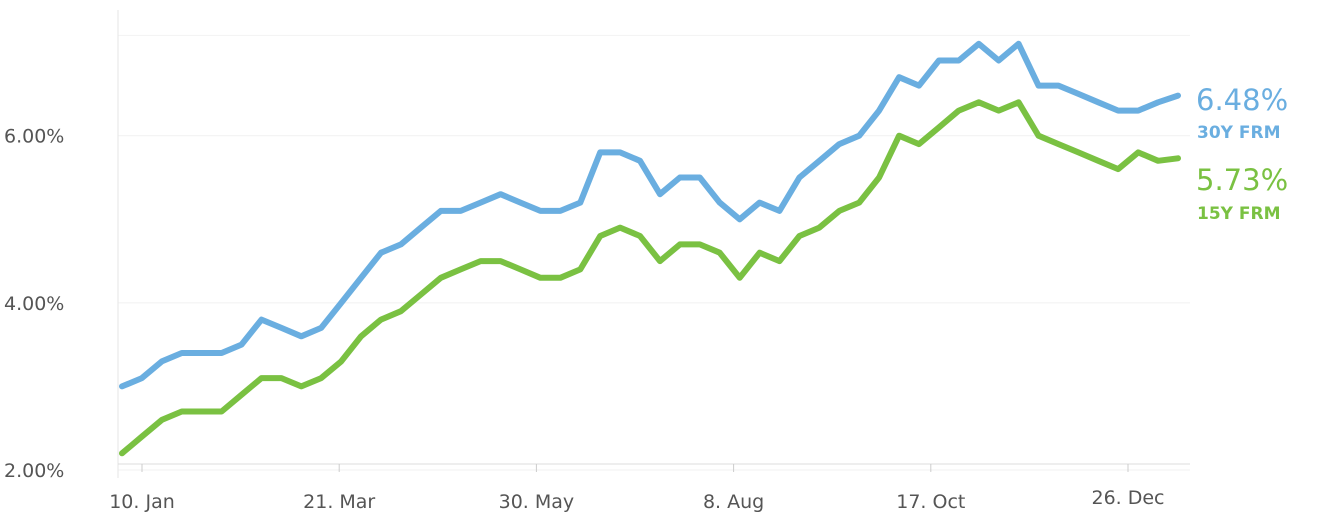  What do you see at coordinates (1242, 100) in the screenshot?
I see `end-value-label: 6.48%` at bounding box center [1242, 100].